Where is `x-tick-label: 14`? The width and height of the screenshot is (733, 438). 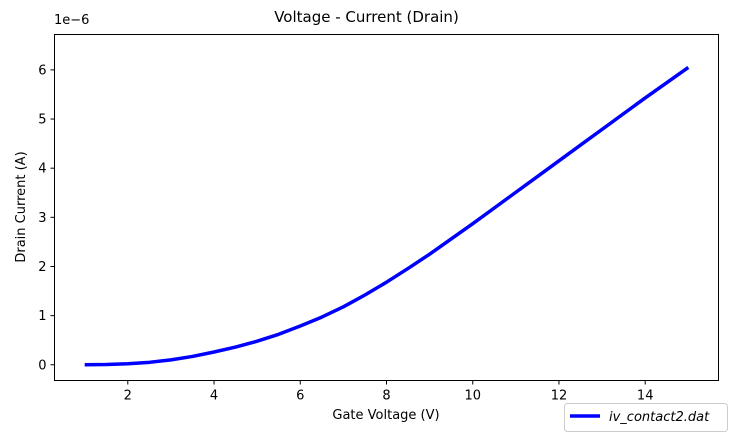
x-tick-label: 14 is located at coordinates (645, 396).